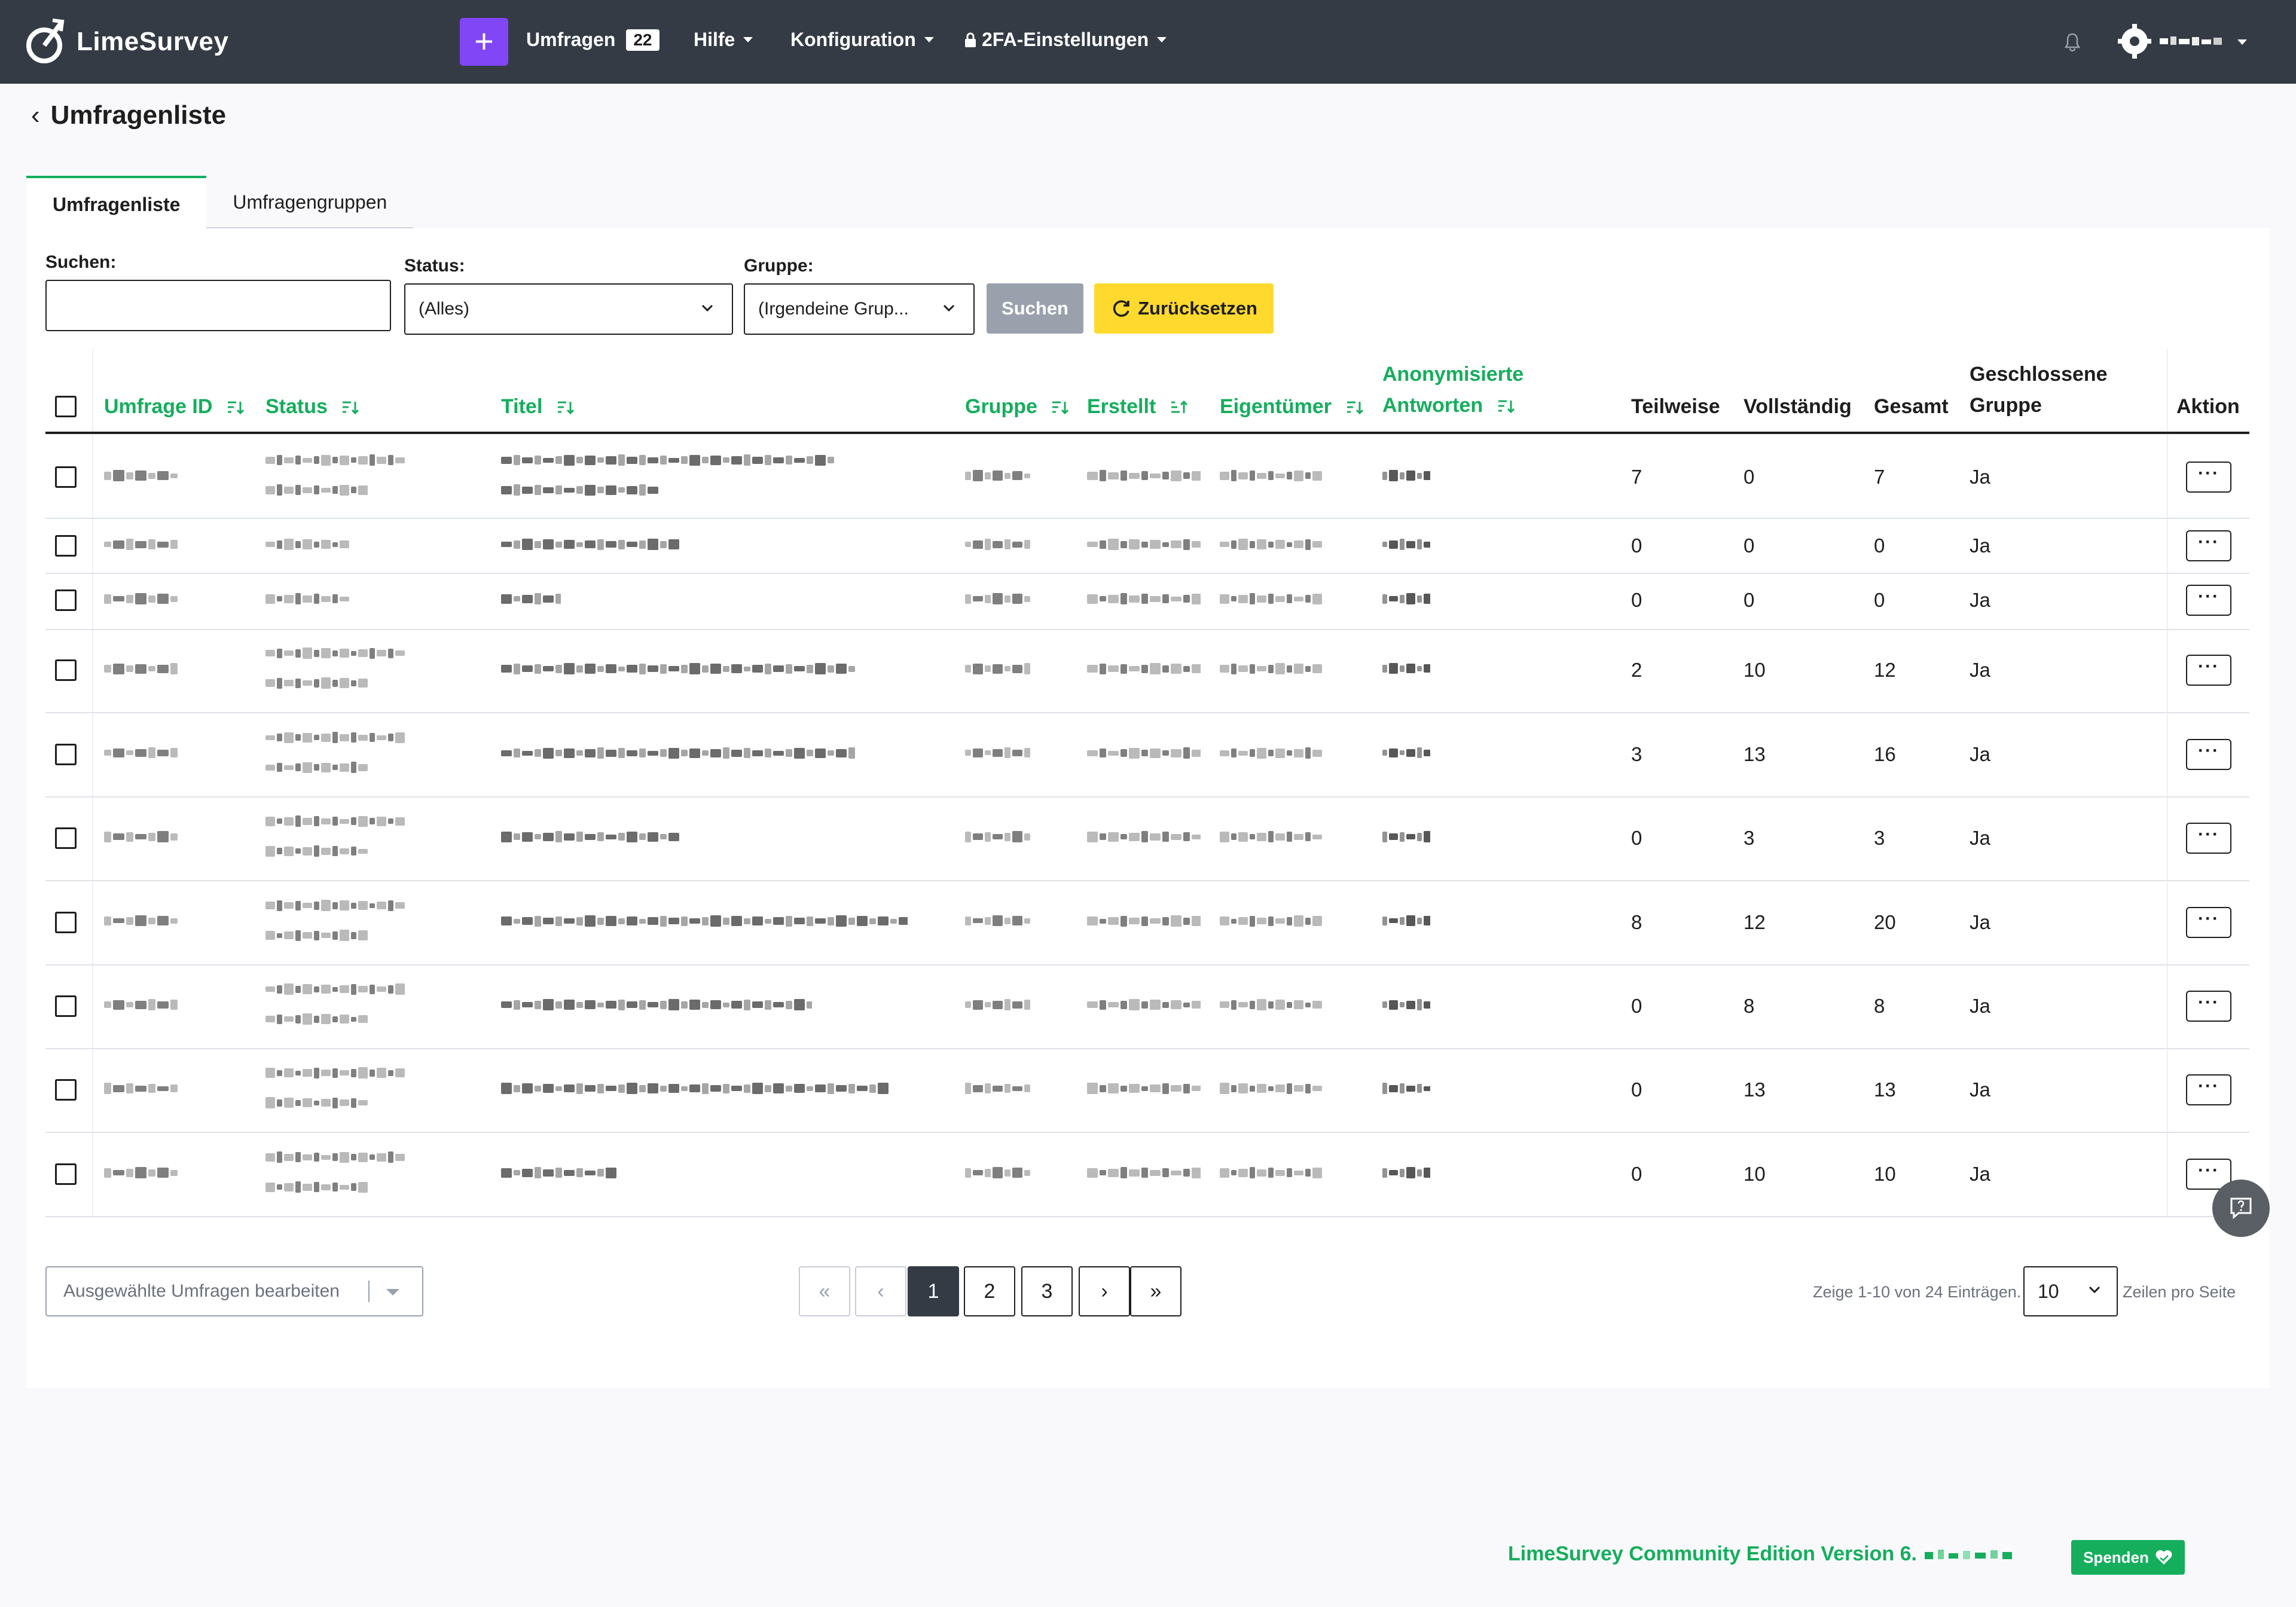 This screenshot has height=1607, width=2296. Describe the element at coordinates (853, 39) in the screenshot. I see `nav-configuration-label: Konfiguration` at that location.